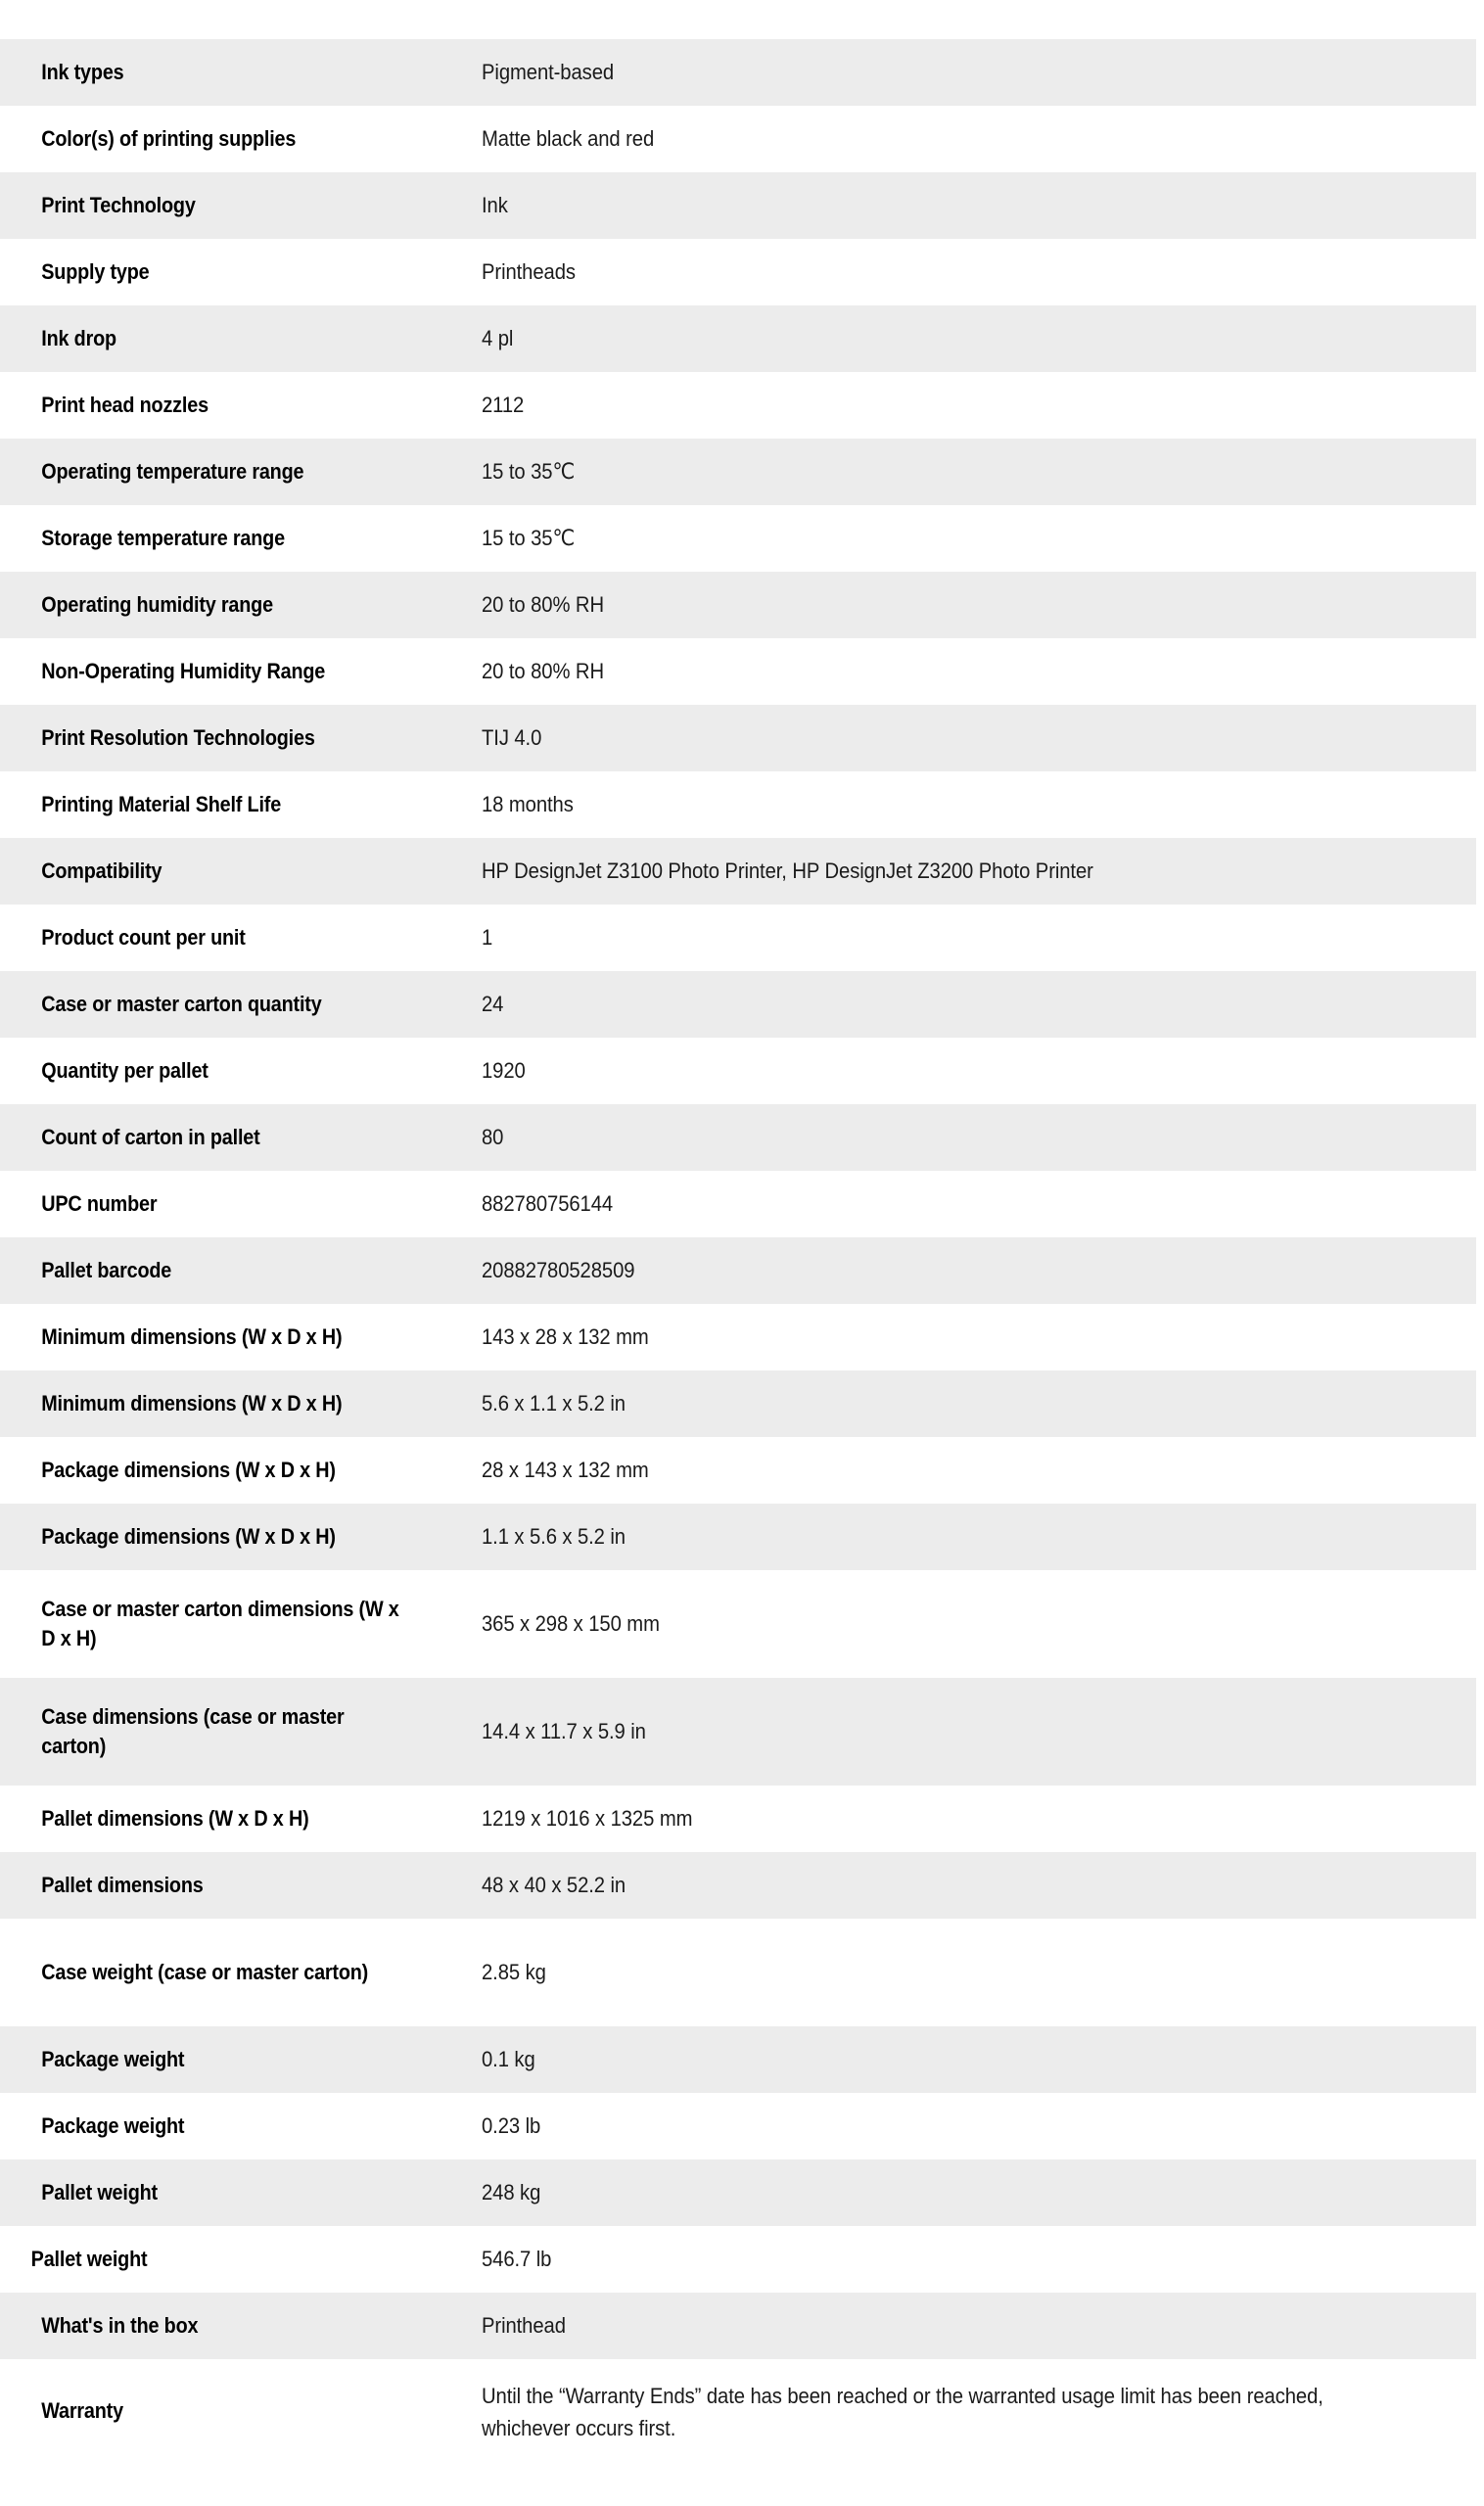 The image size is (1484, 2506). Describe the element at coordinates (143, 938) in the screenshot. I see `spec-label: Product count per unit` at that location.